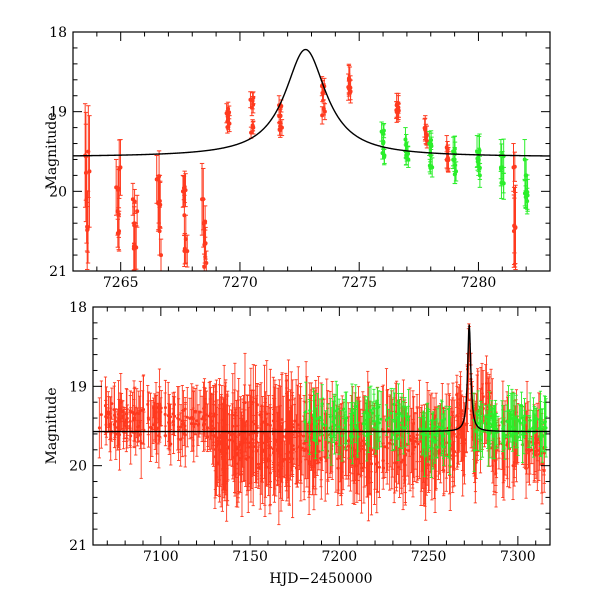 The image size is (600, 600). What do you see at coordinates (359, 283) in the screenshot?
I see `x-tick-label: 7275` at bounding box center [359, 283].